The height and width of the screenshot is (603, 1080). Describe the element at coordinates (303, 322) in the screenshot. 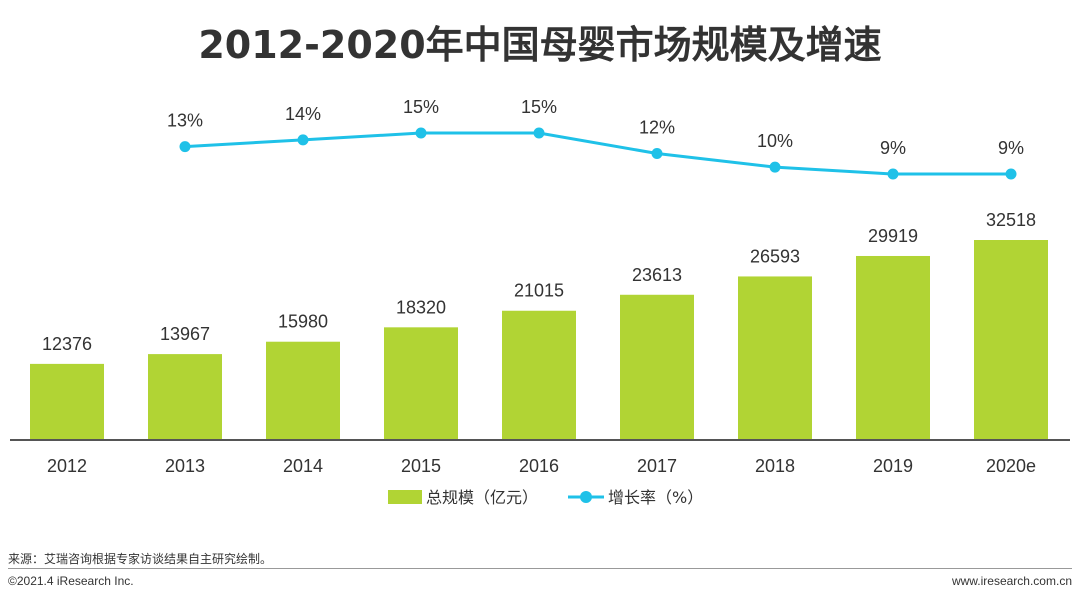

I see `bar-value-label-2014: 15980` at that location.